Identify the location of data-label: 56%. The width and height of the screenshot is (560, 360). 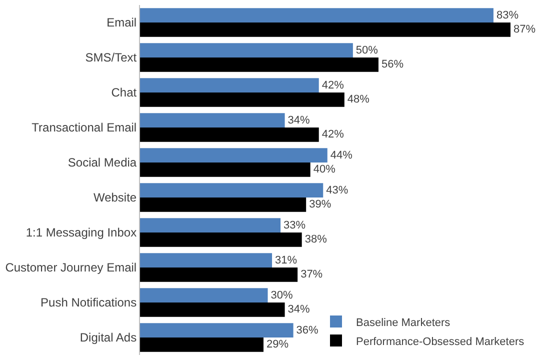
(392, 64).